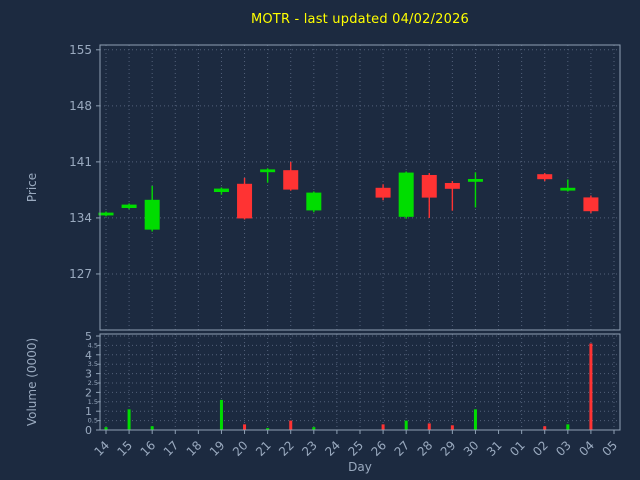  What do you see at coordinates (171, 448) in the screenshot?
I see `x-tick-label: 17` at bounding box center [171, 448].